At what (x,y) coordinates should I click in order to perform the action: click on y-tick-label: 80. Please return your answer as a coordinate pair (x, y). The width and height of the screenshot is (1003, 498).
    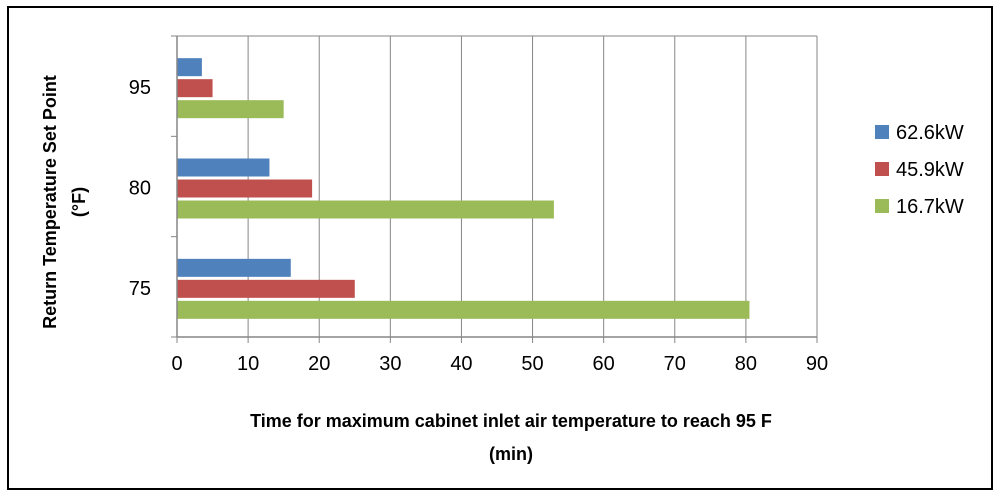
    Looking at the image, I should click on (140, 189).